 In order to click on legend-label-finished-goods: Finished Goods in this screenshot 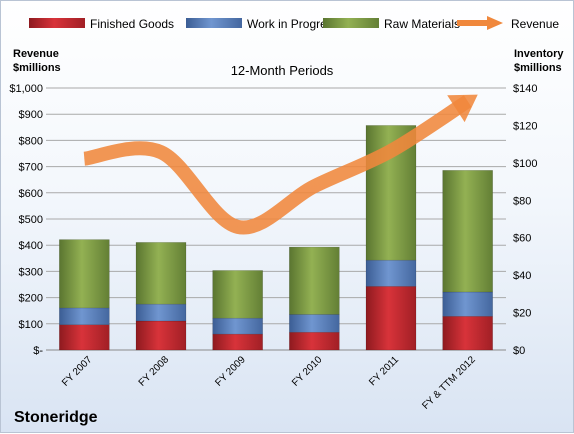, I will do `click(132, 24)`.